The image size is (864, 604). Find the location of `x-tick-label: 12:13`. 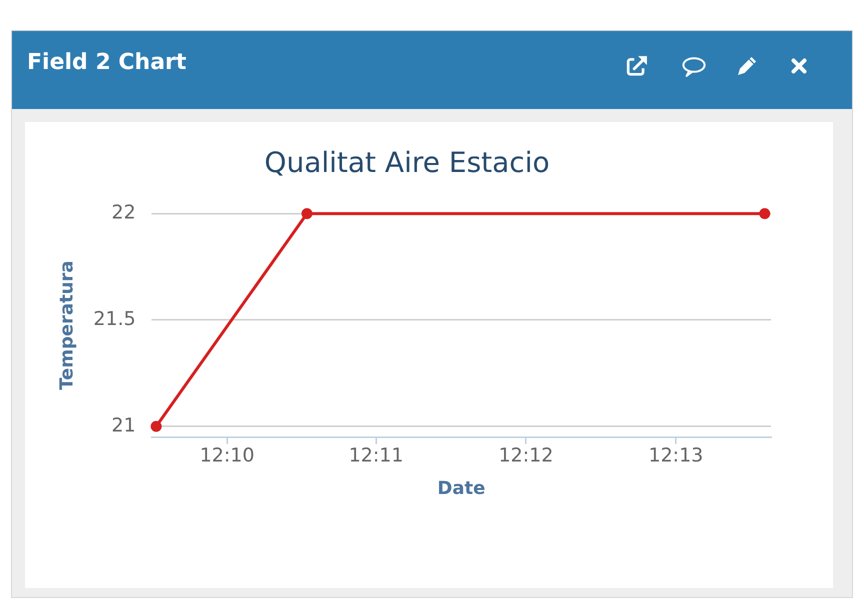

x-tick-label: 12:13 is located at coordinates (676, 455).